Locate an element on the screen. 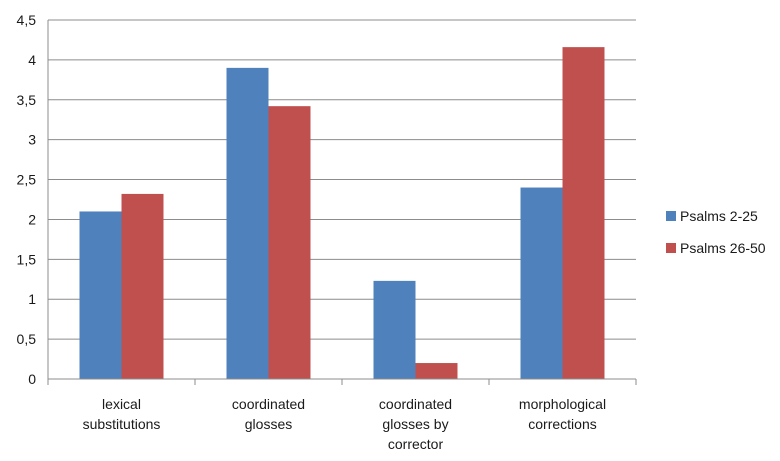 The width and height of the screenshot is (780, 461). legend: Psalms 2-25 Psalms 26-50 is located at coordinates (716, 232).